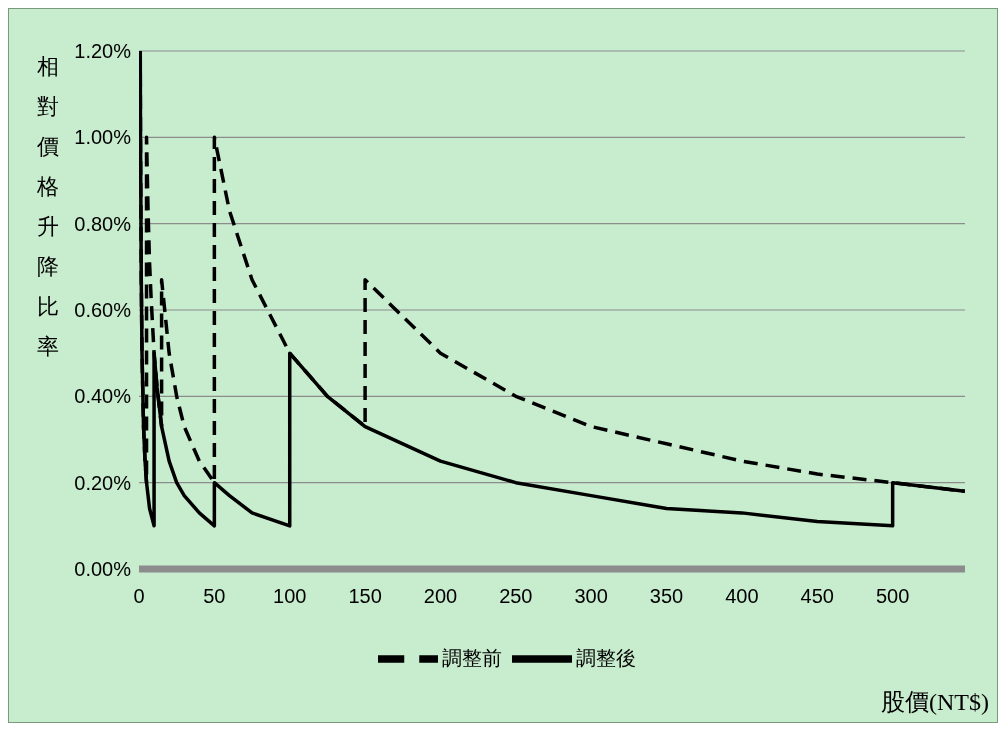 The width and height of the screenshot is (1006, 731). What do you see at coordinates (591, 596) in the screenshot?
I see `x-tick-label: 300` at bounding box center [591, 596].